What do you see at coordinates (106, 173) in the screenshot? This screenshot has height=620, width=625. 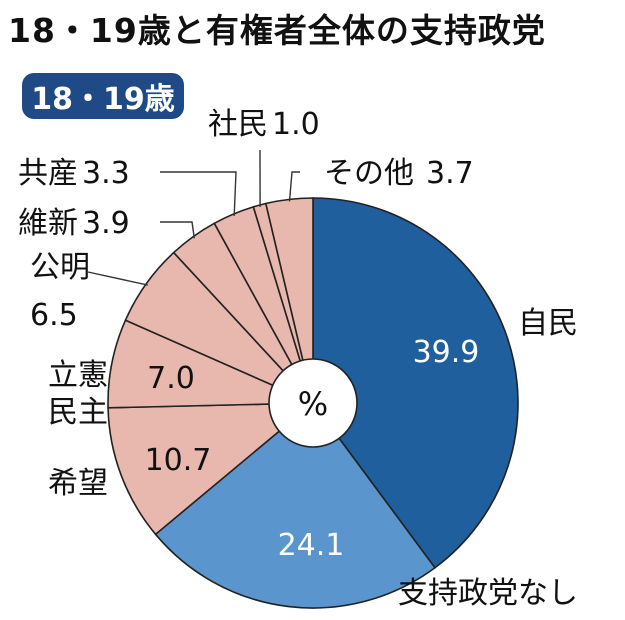 I see `slice-value-label-7: 3.3` at bounding box center [106, 173].